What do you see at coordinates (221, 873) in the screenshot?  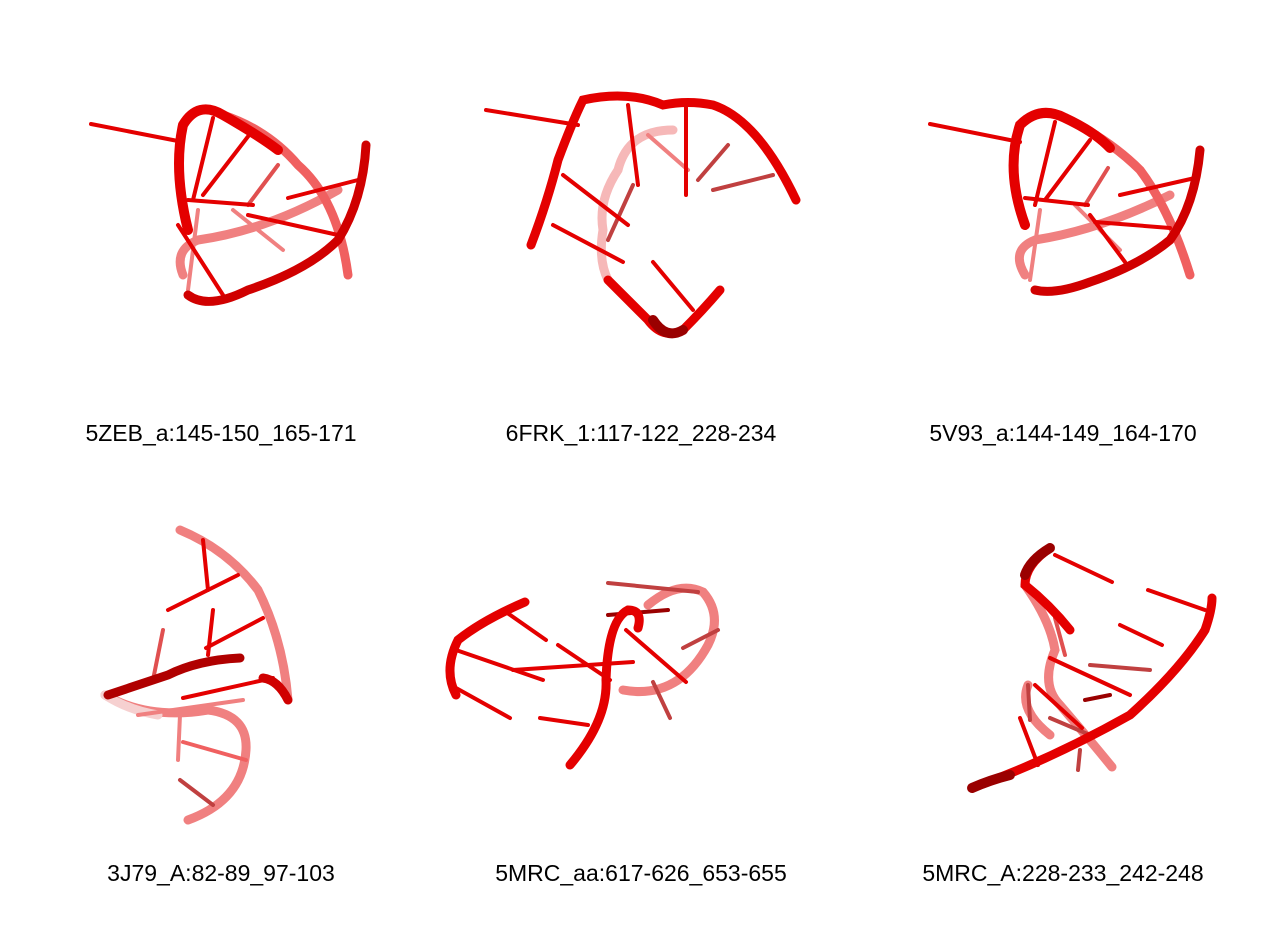 I see `structure-label: 3J79_A:82-89_97-103` at bounding box center [221, 873].